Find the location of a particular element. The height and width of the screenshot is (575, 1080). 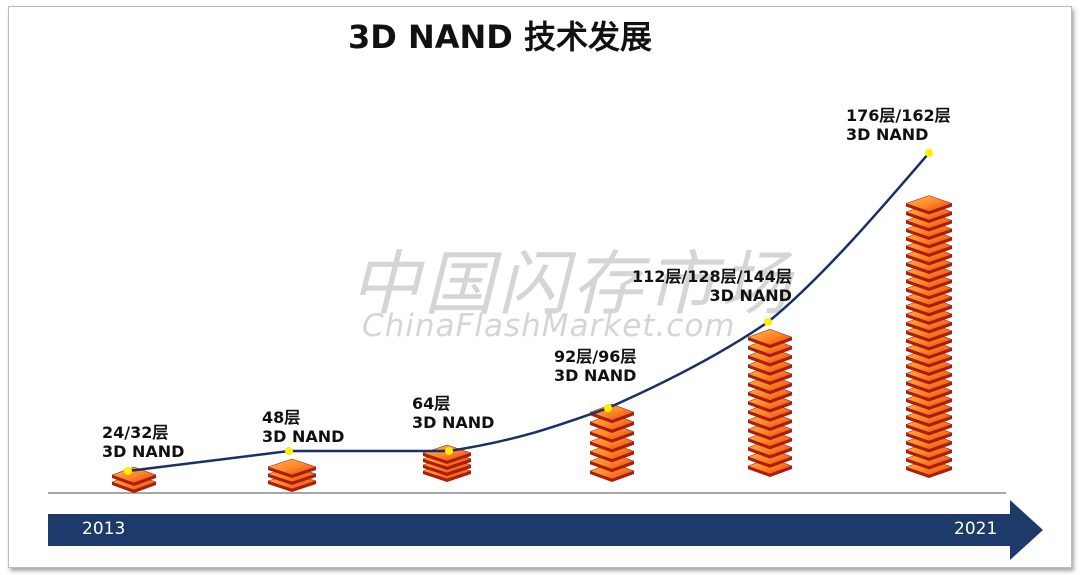

timeline-end-year: 2021 is located at coordinates (976, 529).